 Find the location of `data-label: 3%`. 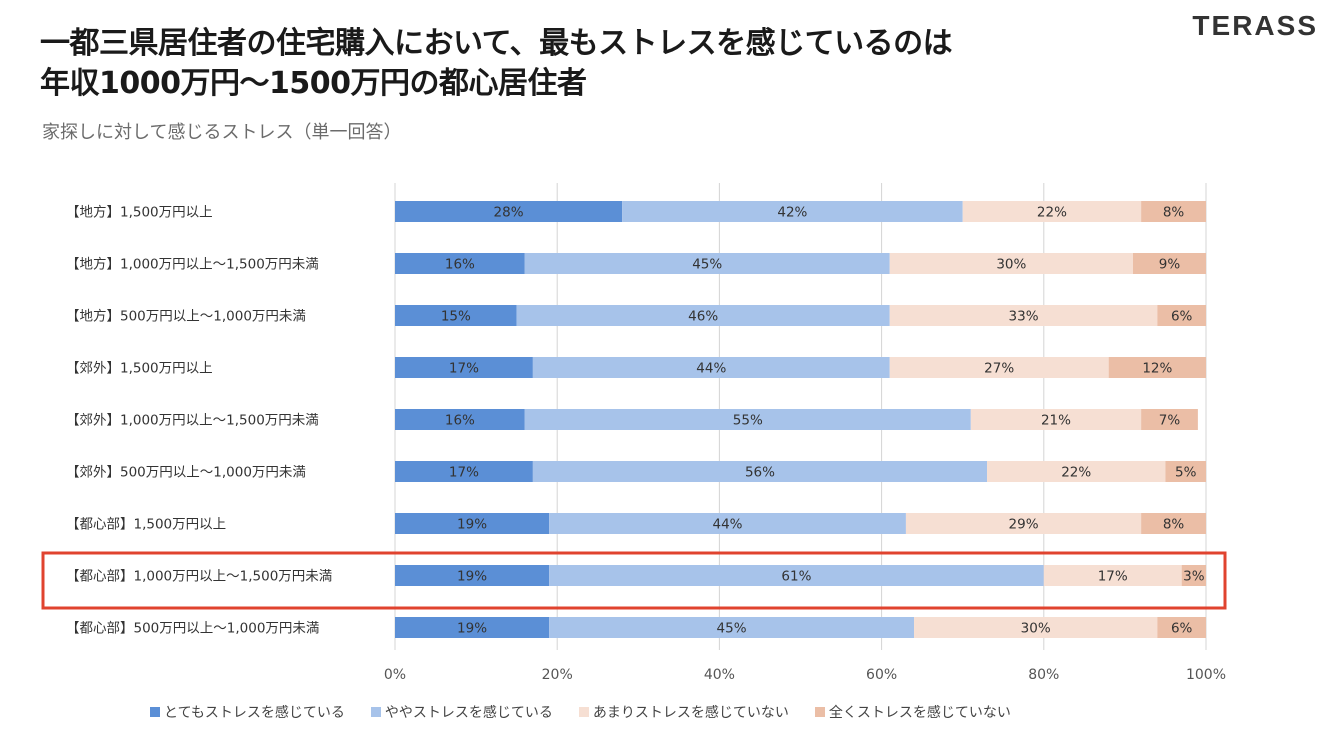

data-label: 3% is located at coordinates (1194, 577).